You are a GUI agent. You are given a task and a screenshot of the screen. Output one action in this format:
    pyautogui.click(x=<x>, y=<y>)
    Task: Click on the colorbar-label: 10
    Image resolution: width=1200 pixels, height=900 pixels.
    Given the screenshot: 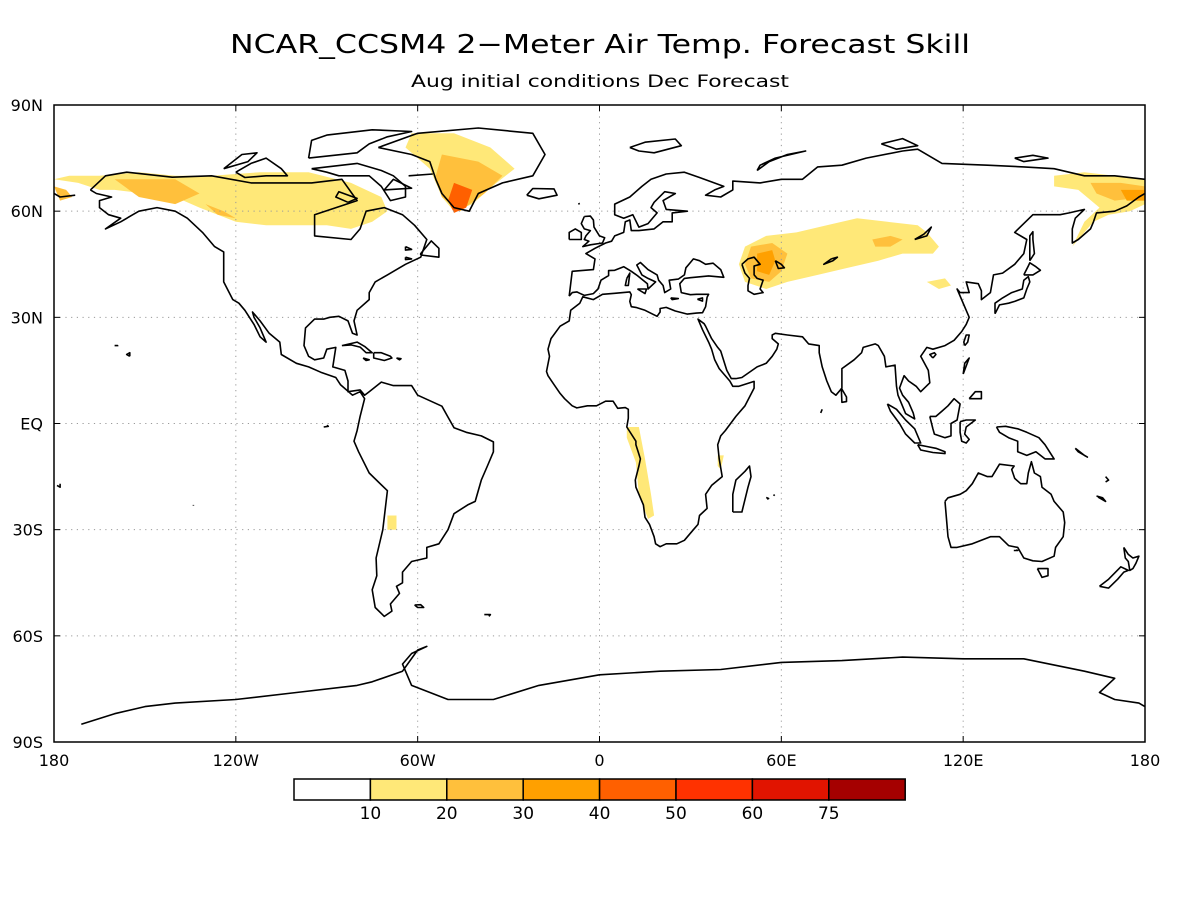 What is the action you would take?
    pyautogui.click(x=371, y=814)
    